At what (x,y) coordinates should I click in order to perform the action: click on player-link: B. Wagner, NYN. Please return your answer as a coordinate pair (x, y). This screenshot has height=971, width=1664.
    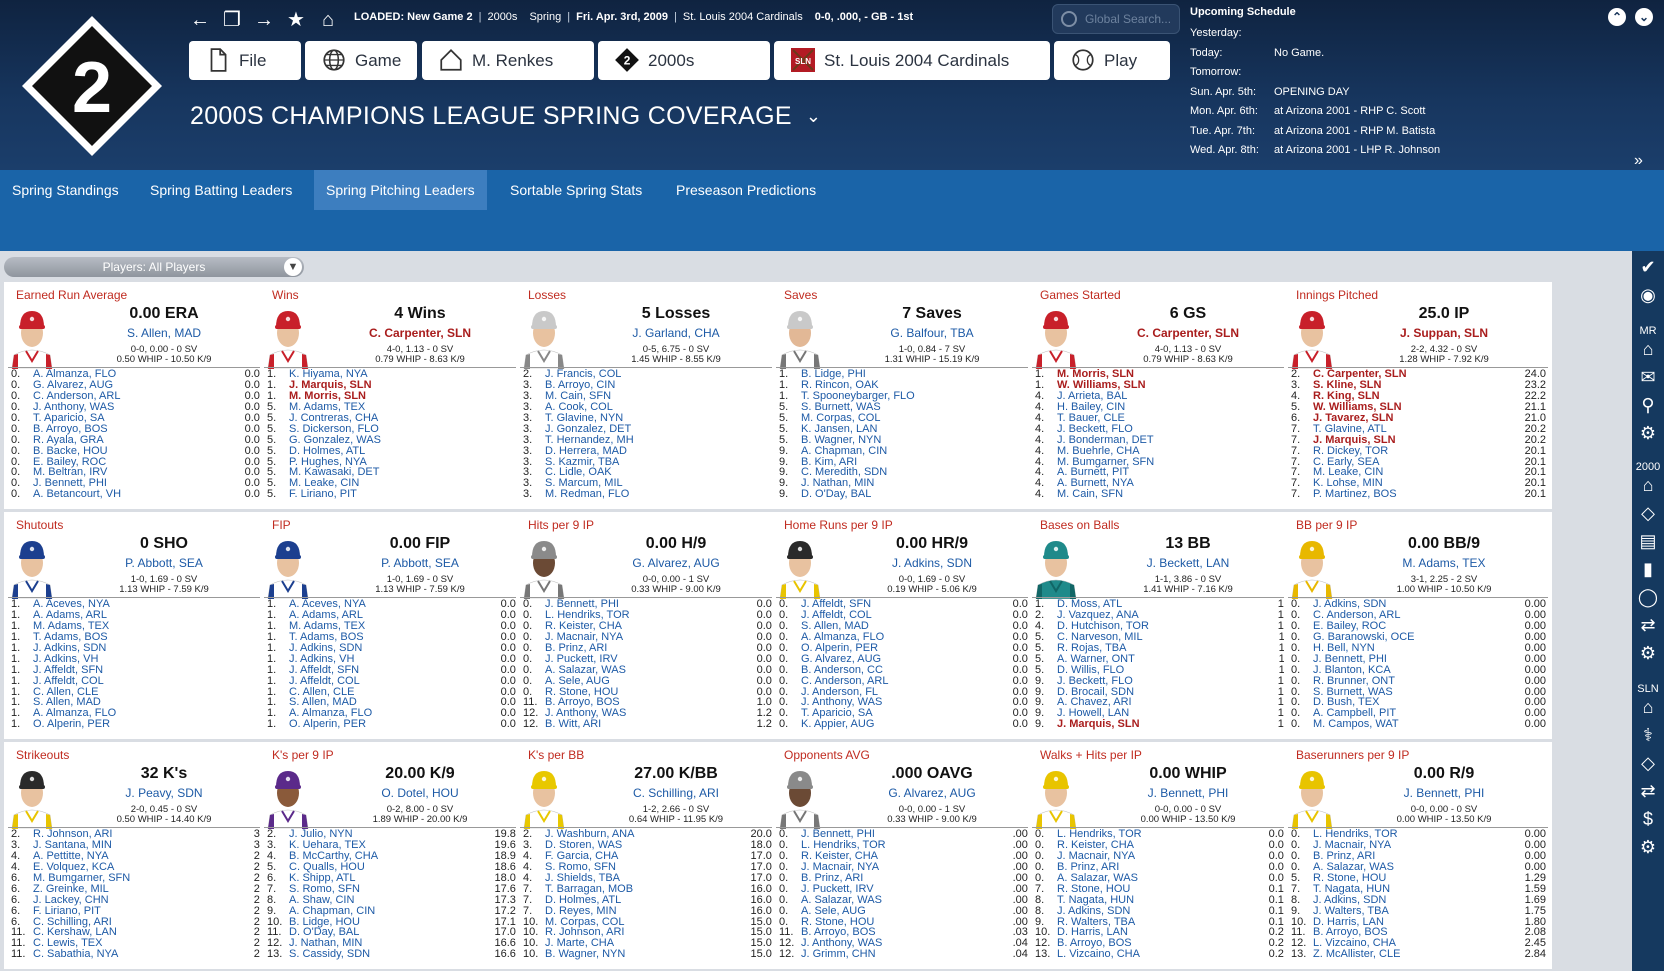
    Looking at the image, I should click on (585, 954).